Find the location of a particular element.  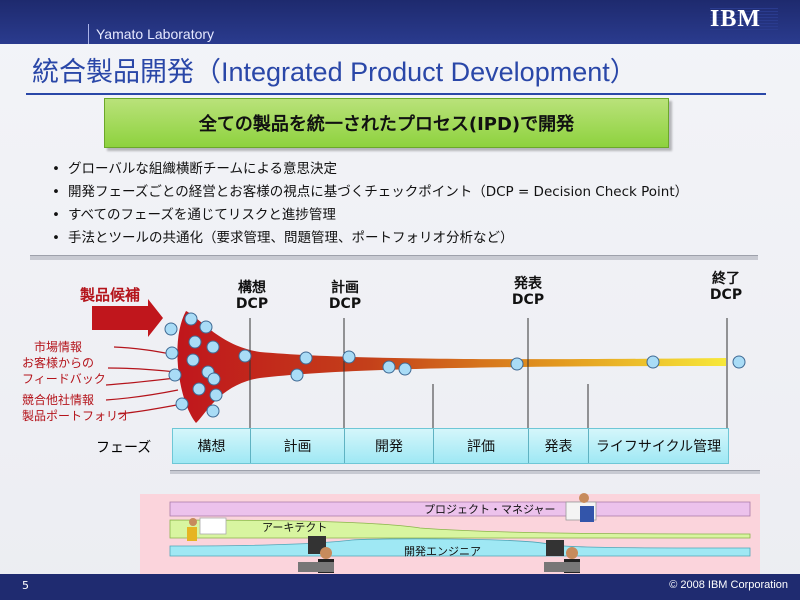

input-label-competitor: 競合他社情報 is located at coordinates (58, 400).